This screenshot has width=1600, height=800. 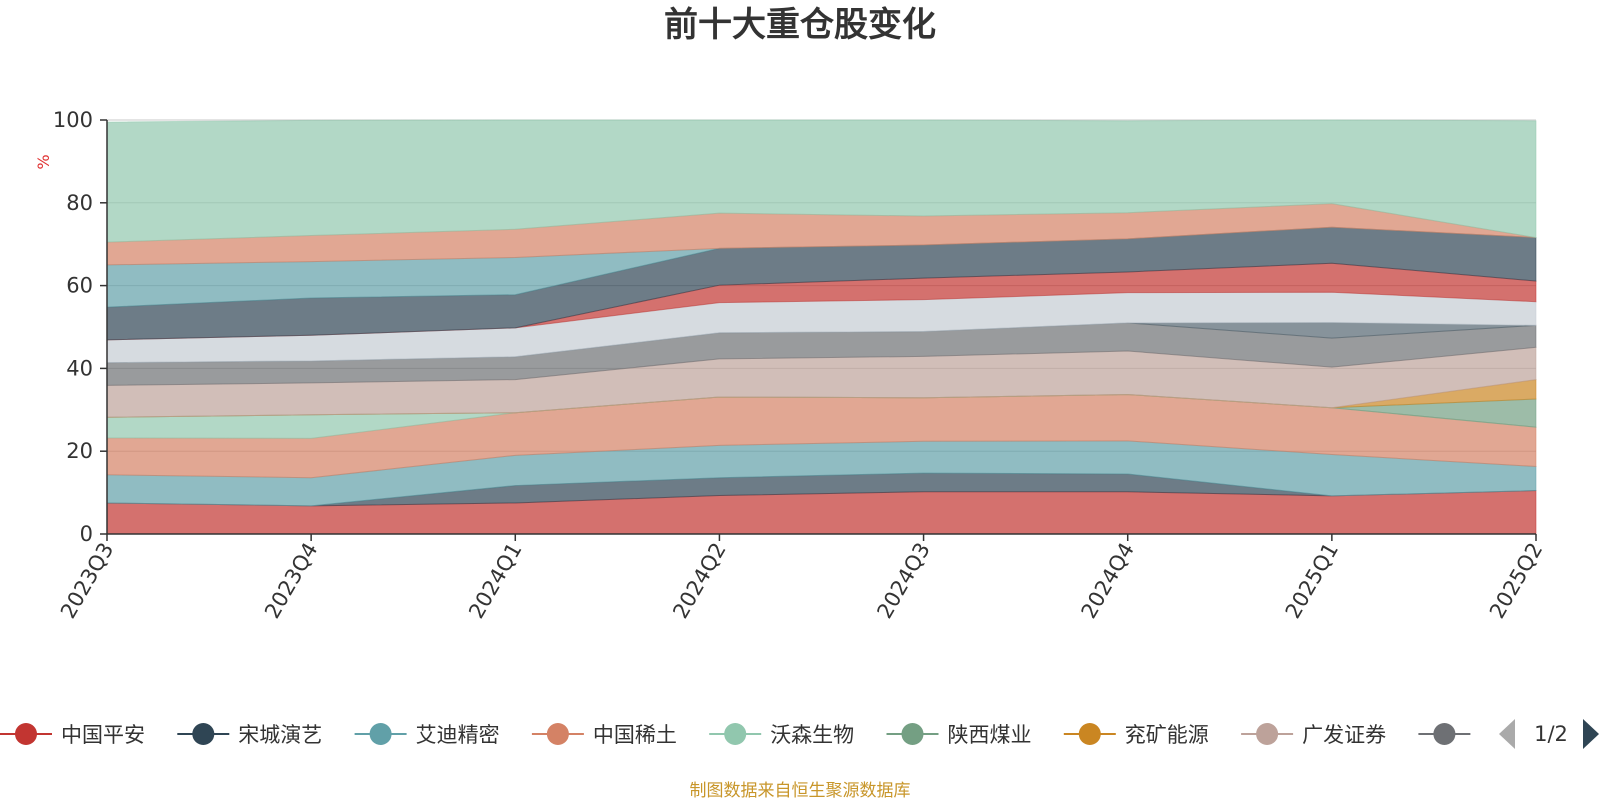 I want to click on y-axis-label: %, so click(x=43, y=161).